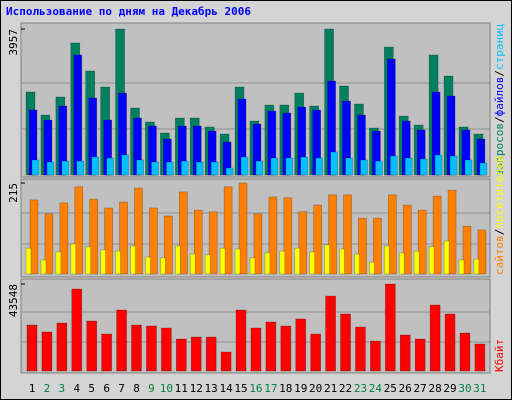 This screenshot has height=404, width=512. What do you see at coordinates (136, 388) in the screenshot?
I see `x-tick-label: 8` at bounding box center [136, 388].